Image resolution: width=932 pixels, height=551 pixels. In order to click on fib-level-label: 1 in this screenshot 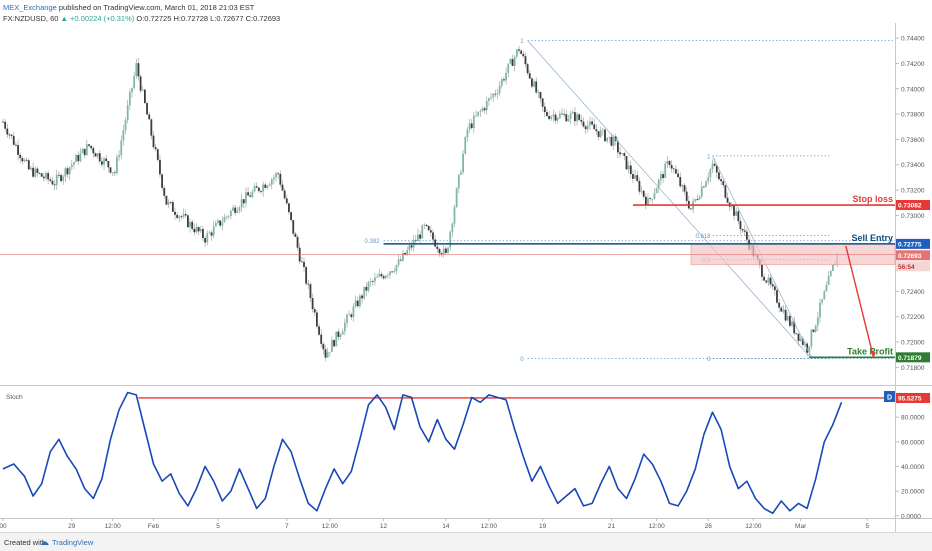, I will do `click(522, 42)`.